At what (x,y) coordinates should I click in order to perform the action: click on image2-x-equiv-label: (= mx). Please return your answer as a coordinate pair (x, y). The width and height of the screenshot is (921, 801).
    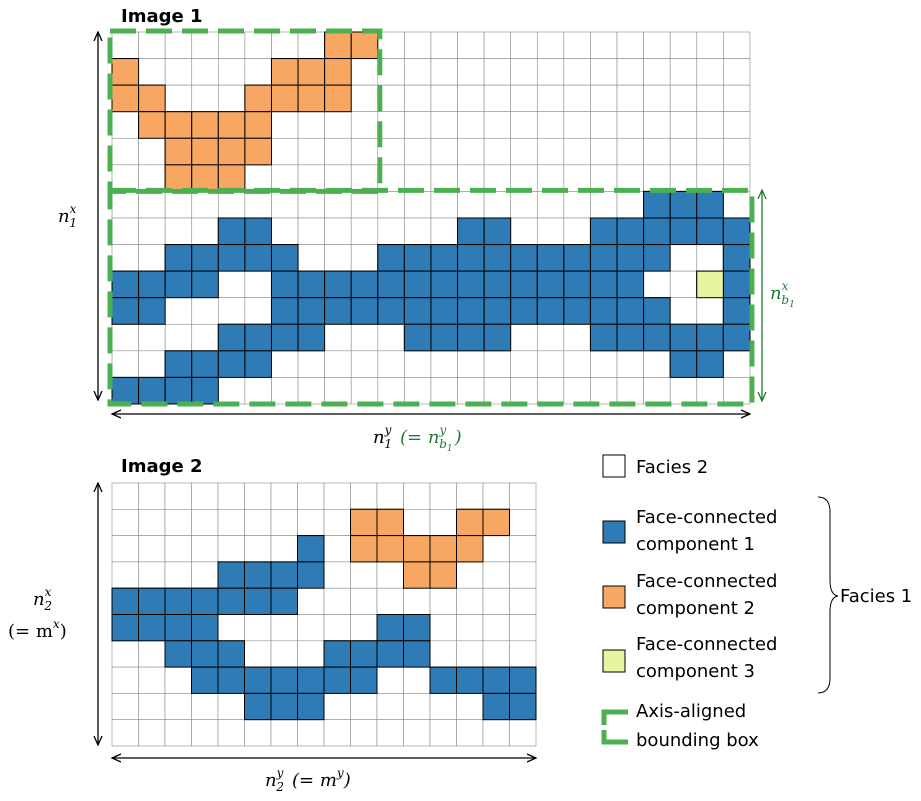
    Looking at the image, I should click on (37, 629).